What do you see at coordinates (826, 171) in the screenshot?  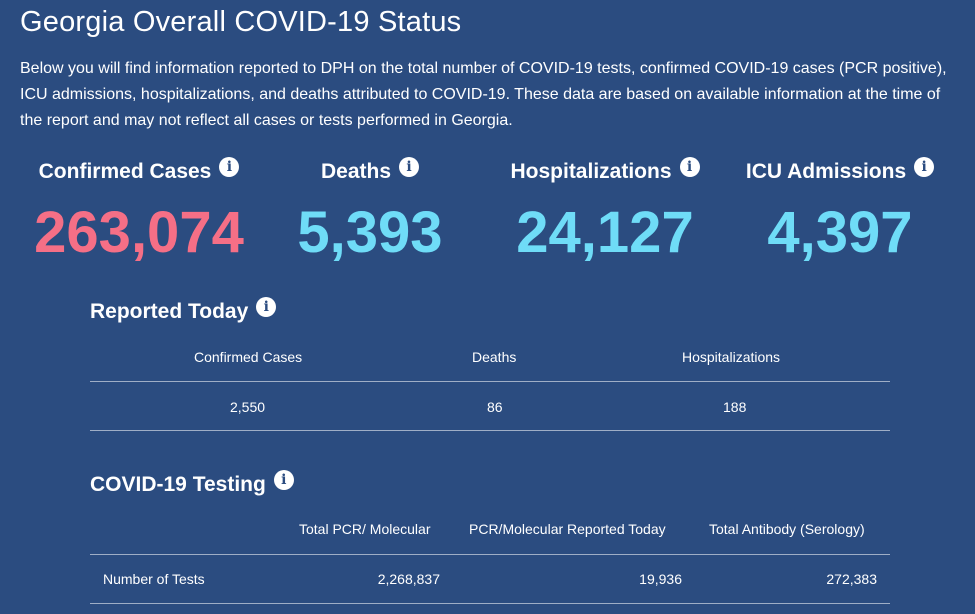 I see `stat-label: ICU Admissions` at bounding box center [826, 171].